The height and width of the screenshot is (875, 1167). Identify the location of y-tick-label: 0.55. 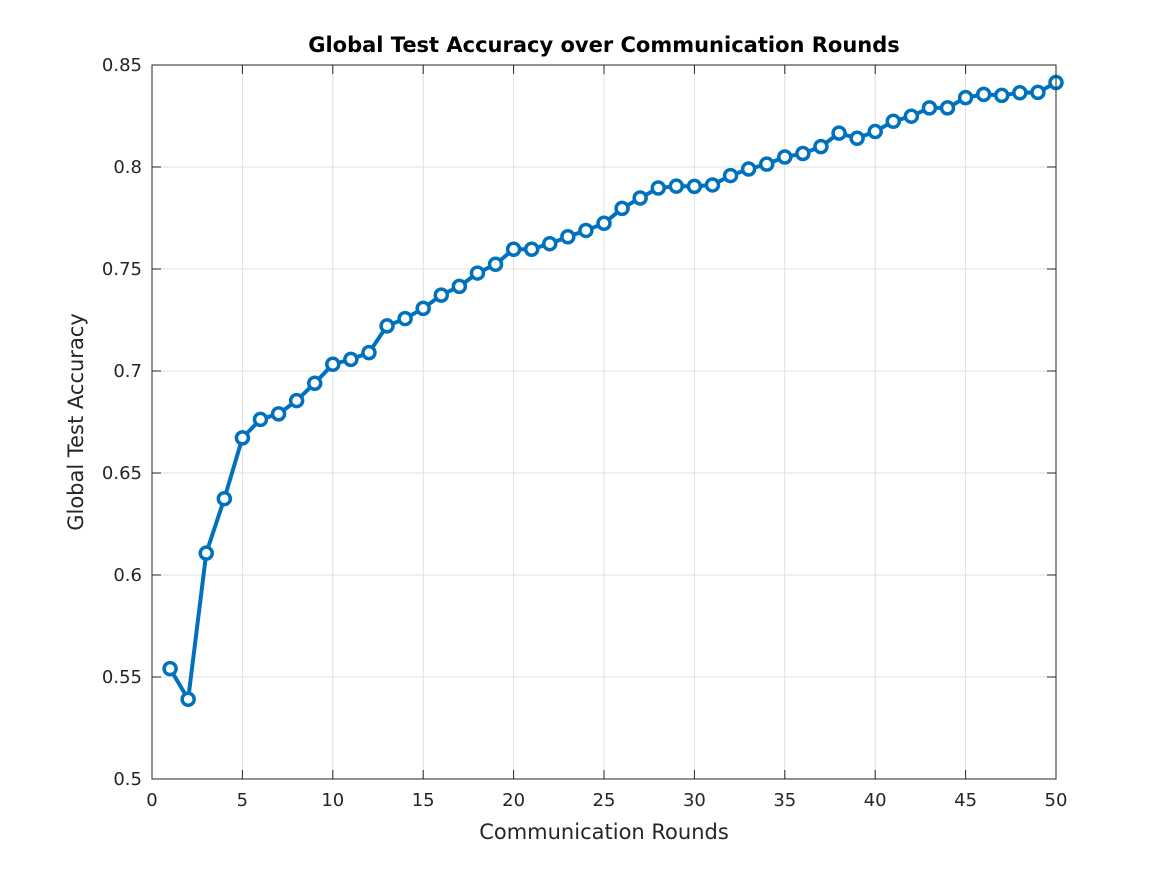
(122, 677).